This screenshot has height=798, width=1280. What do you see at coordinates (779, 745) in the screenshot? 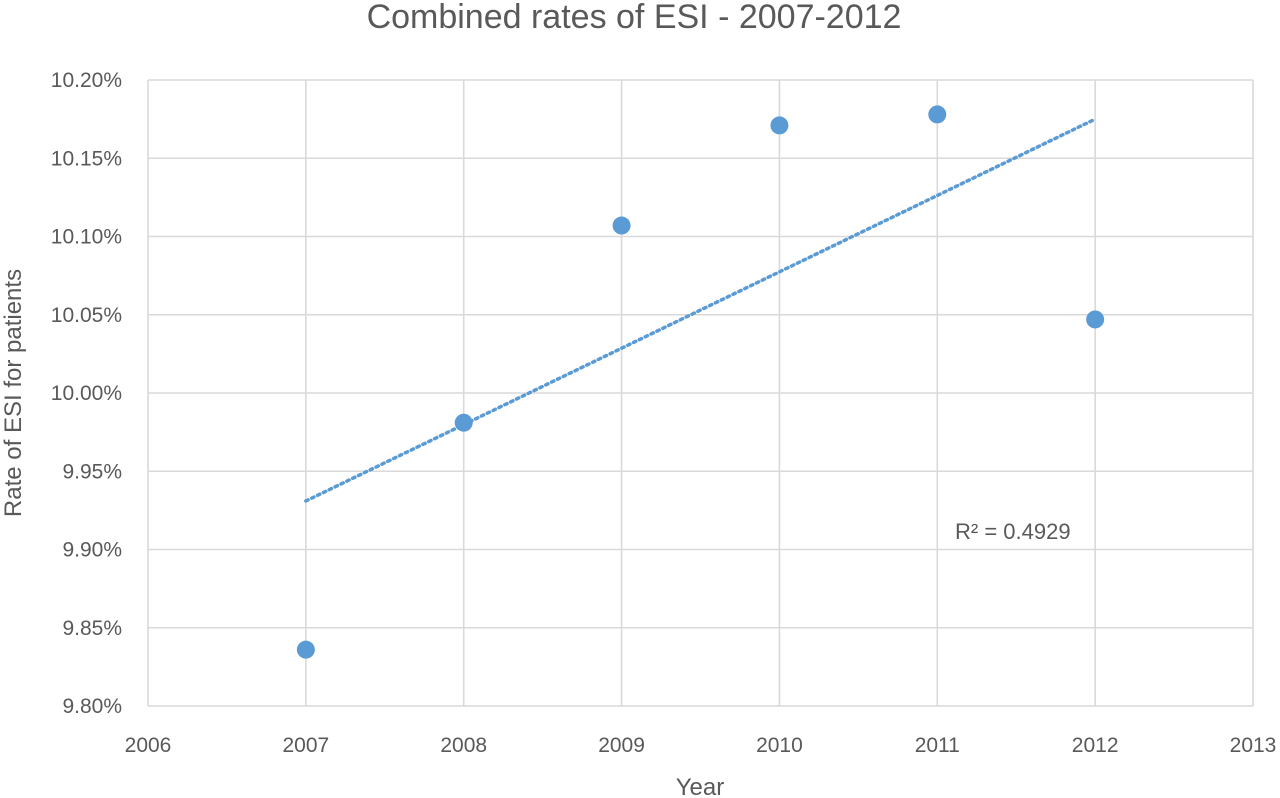
I see `x-tick-label: 2010` at bounding box center [779, 745].